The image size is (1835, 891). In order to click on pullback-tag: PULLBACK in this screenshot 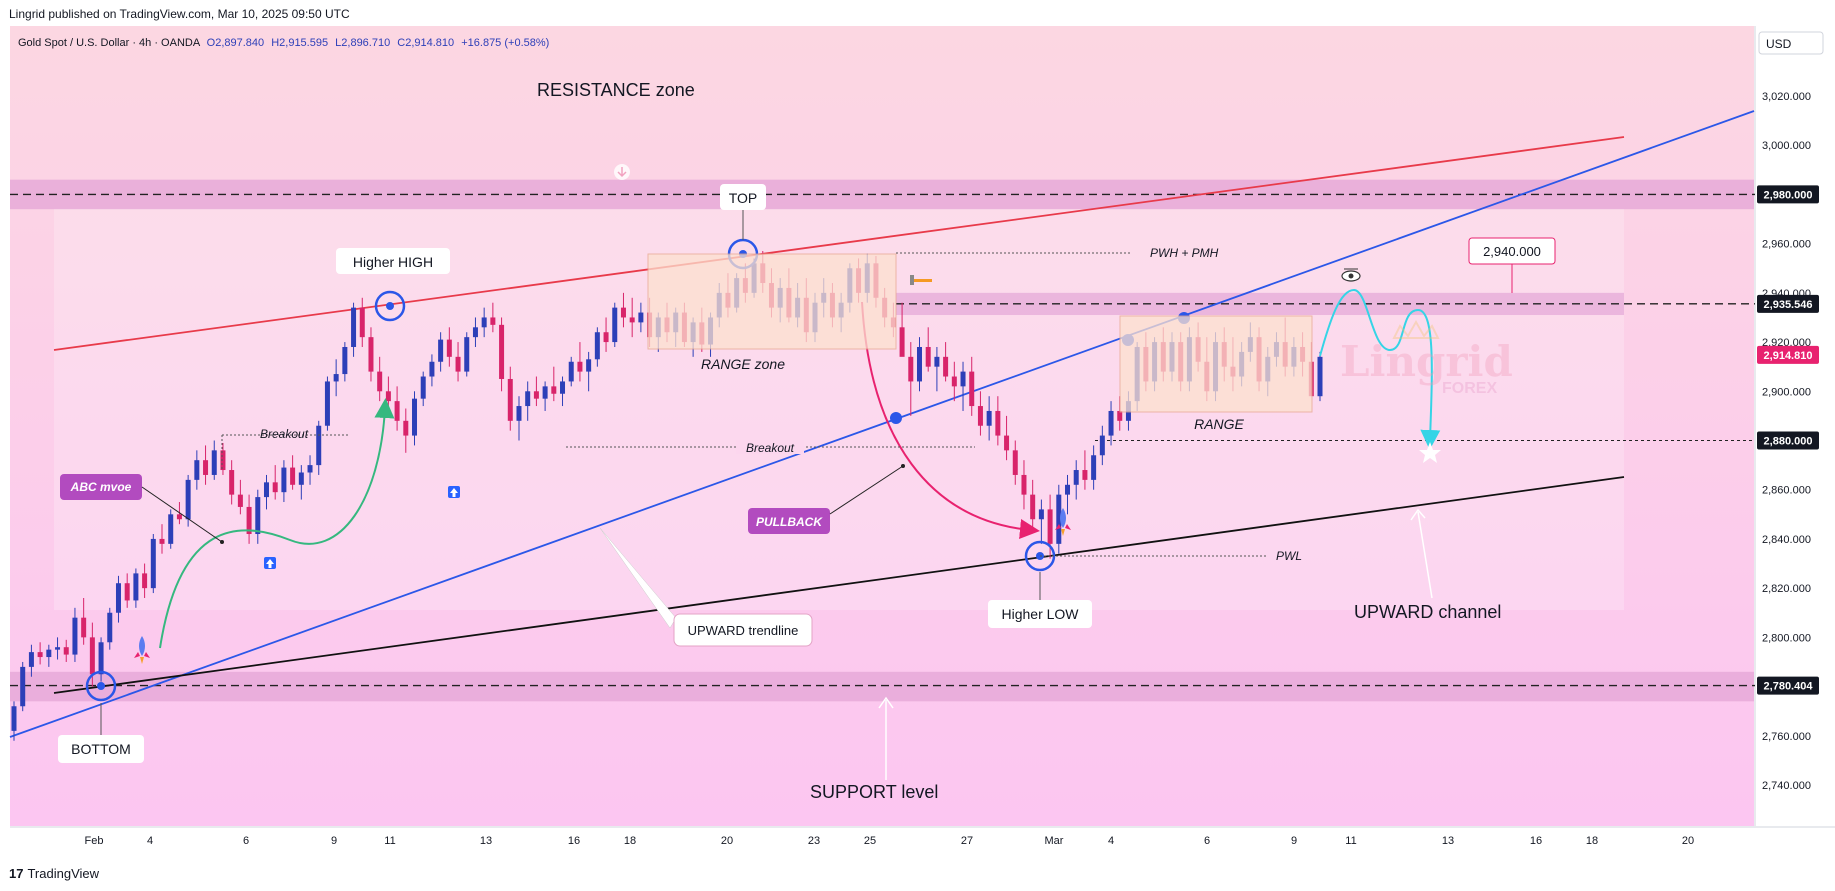, I will do `click(826, 499)`.